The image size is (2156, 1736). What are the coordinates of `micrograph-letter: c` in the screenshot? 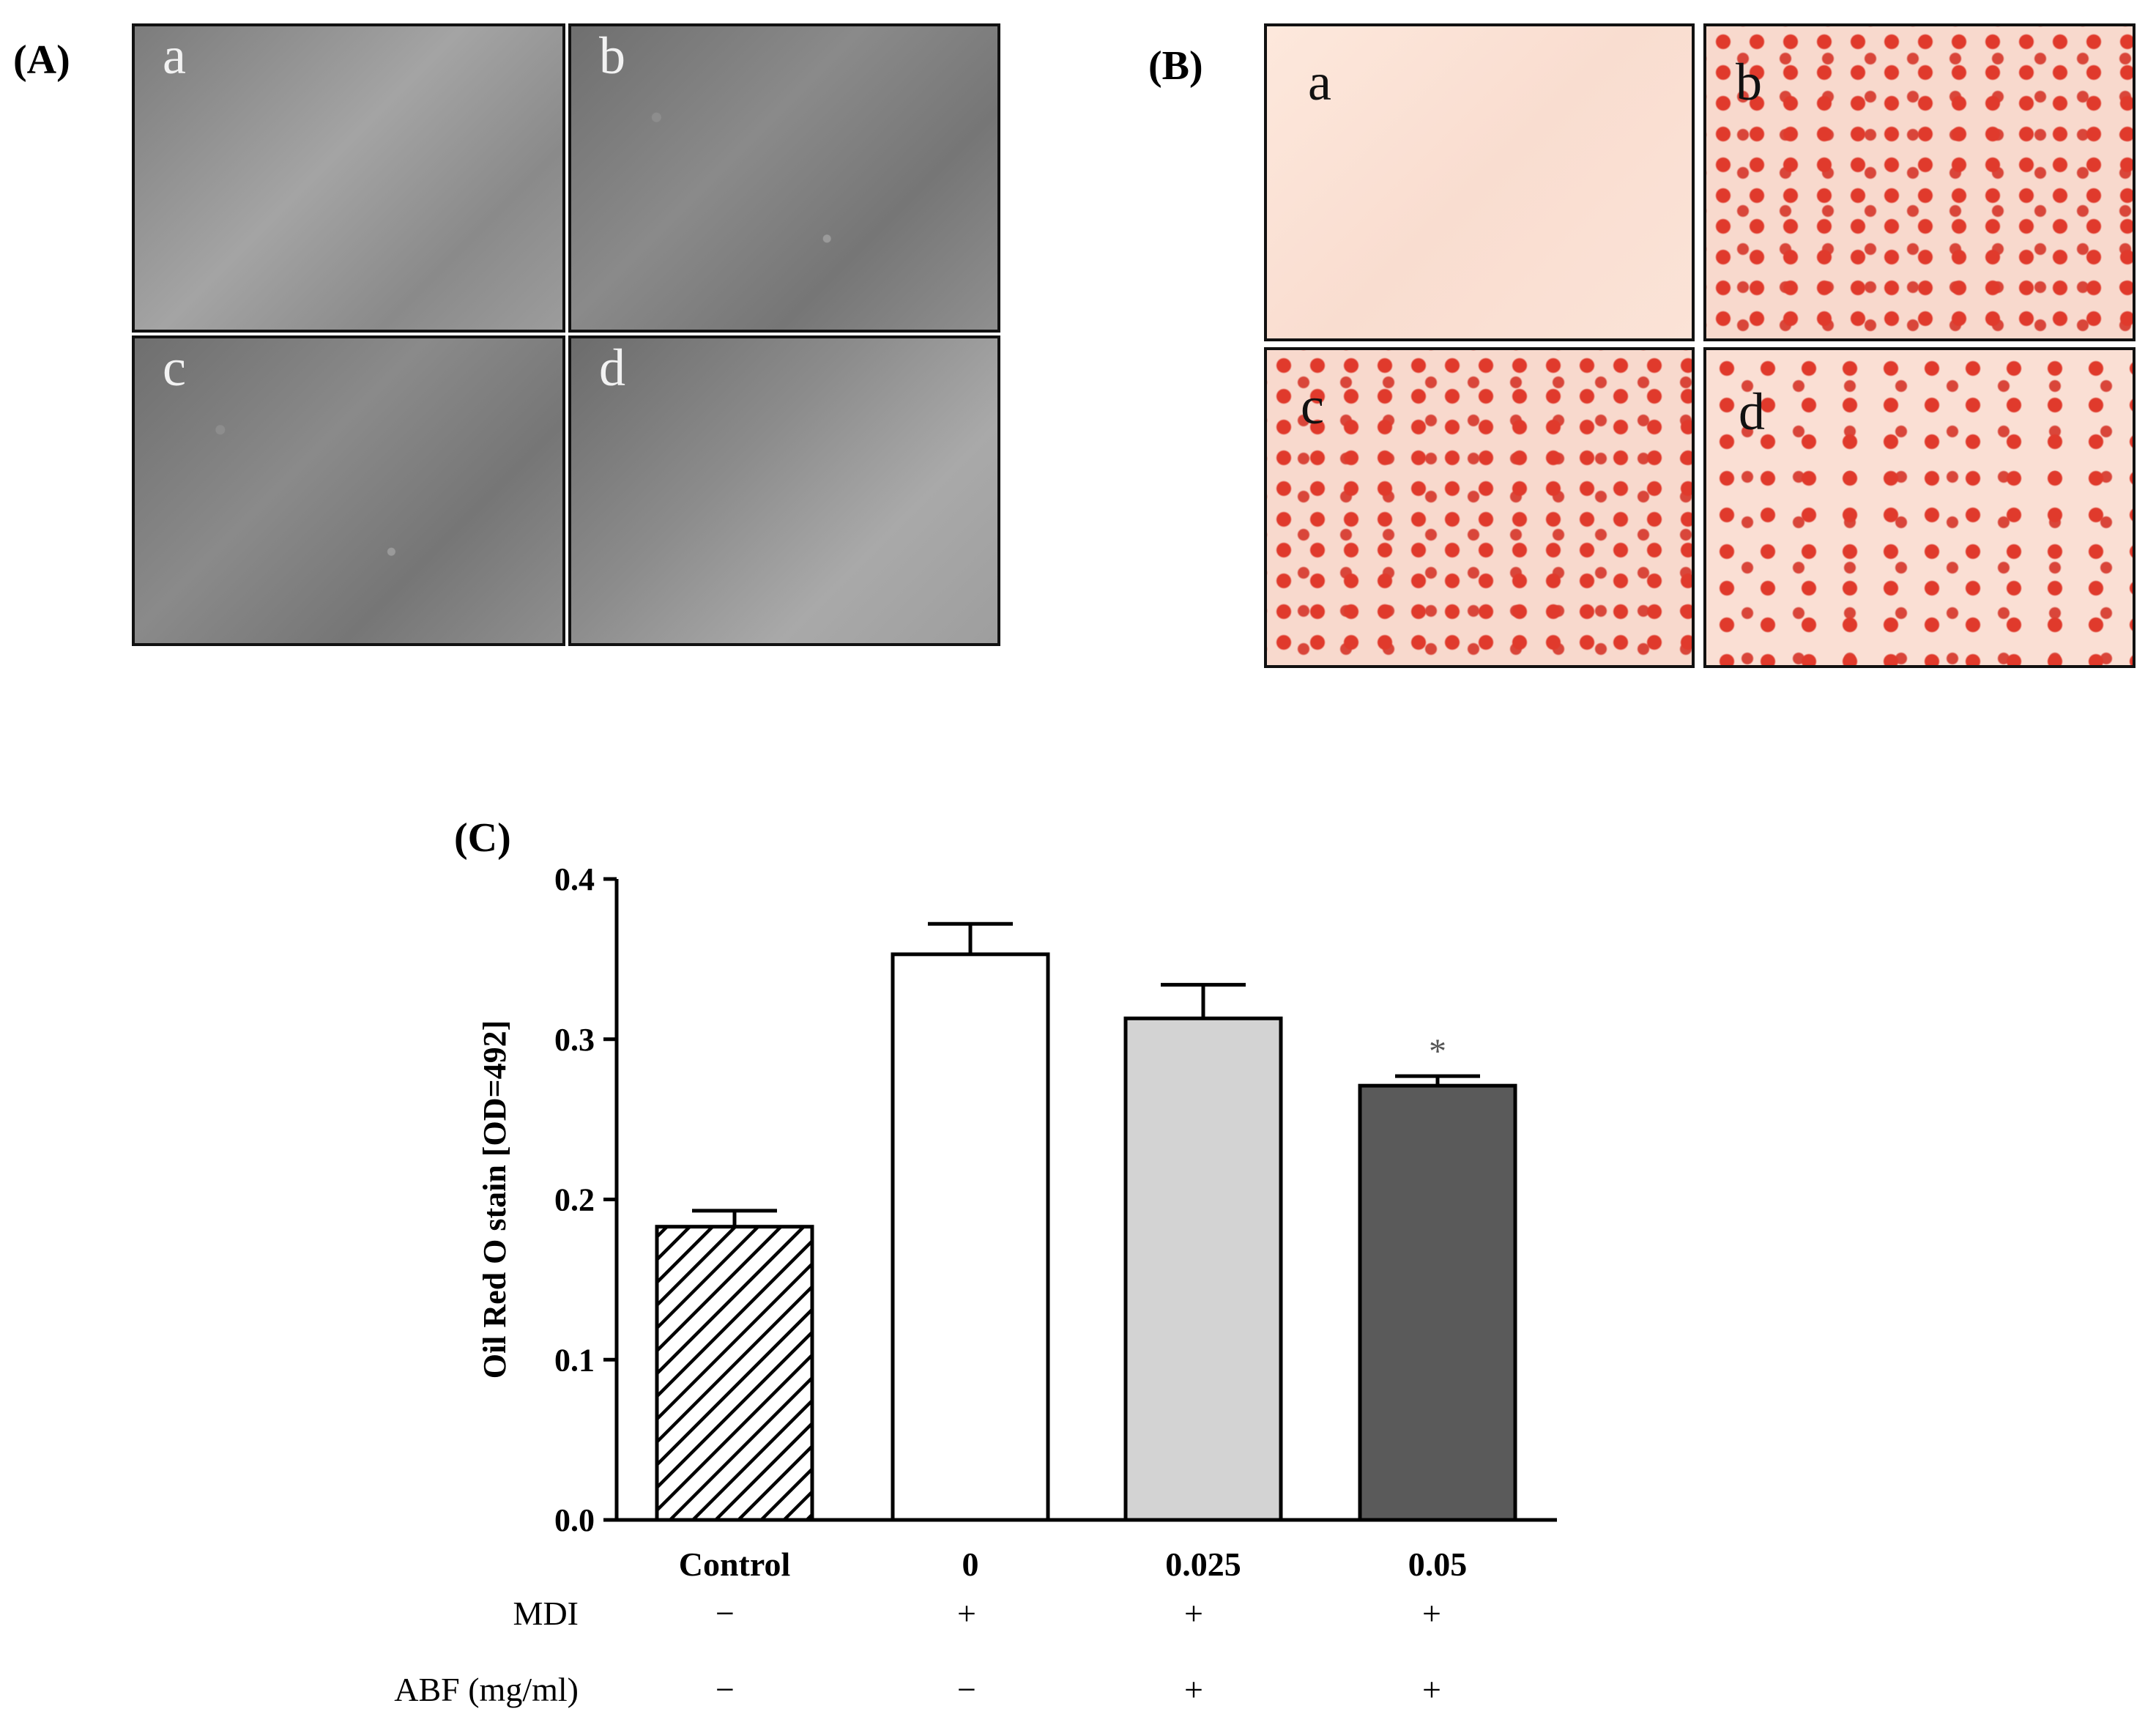 It's located at (174, 367).